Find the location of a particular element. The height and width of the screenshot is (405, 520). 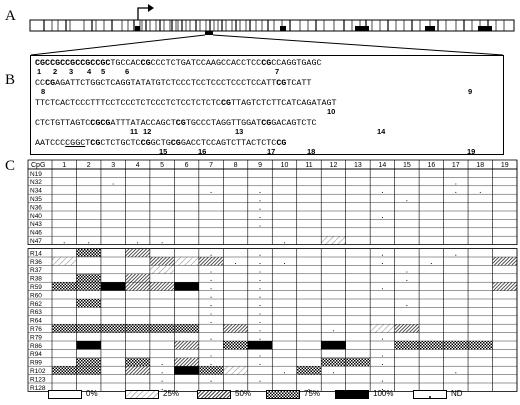

sample-label: N43 is located at coordinates (36, 224).